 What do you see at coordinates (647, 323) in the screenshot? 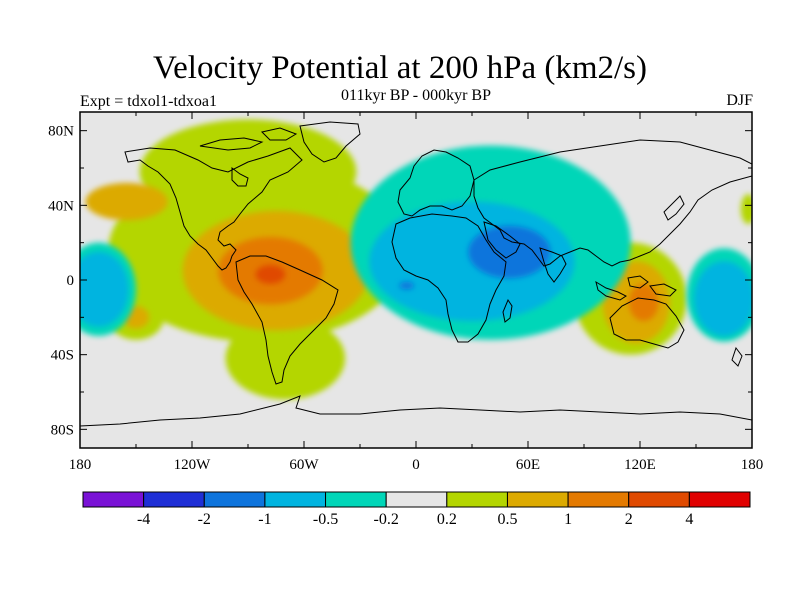
I see `coastline-australia` at bounding box center [647, 323].